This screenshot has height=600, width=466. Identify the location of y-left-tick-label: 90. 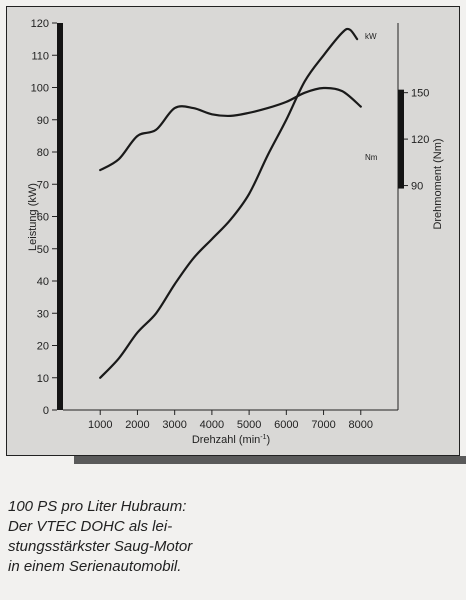
(43, 121).